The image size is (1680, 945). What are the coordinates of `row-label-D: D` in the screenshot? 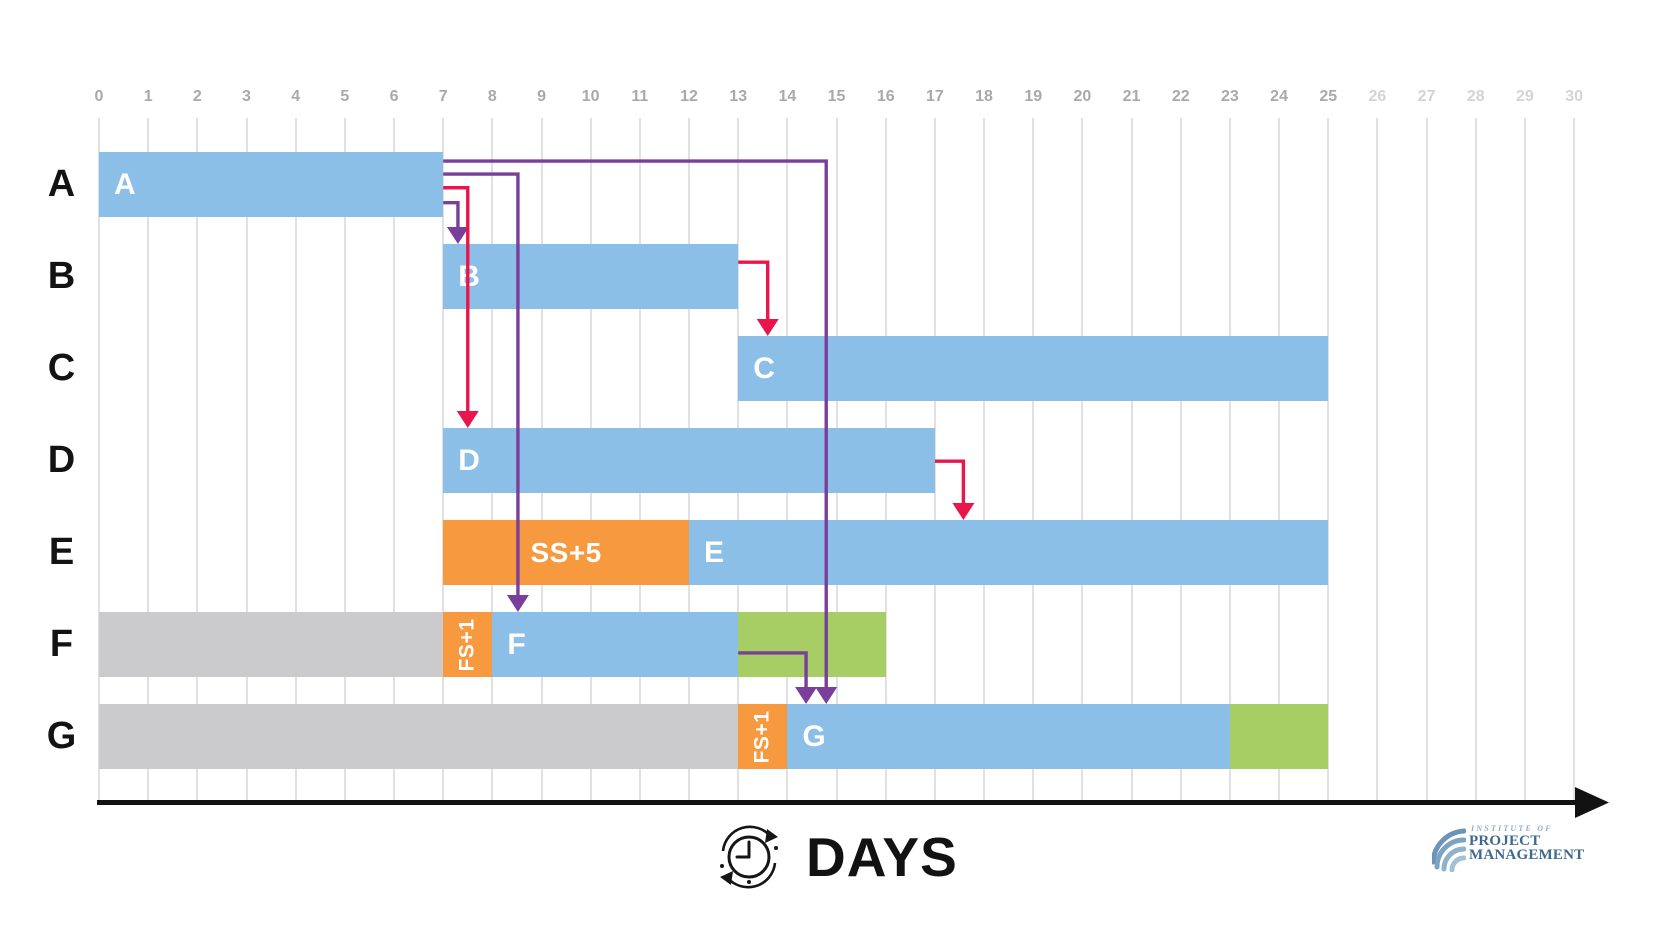 It's located at (62, 460).